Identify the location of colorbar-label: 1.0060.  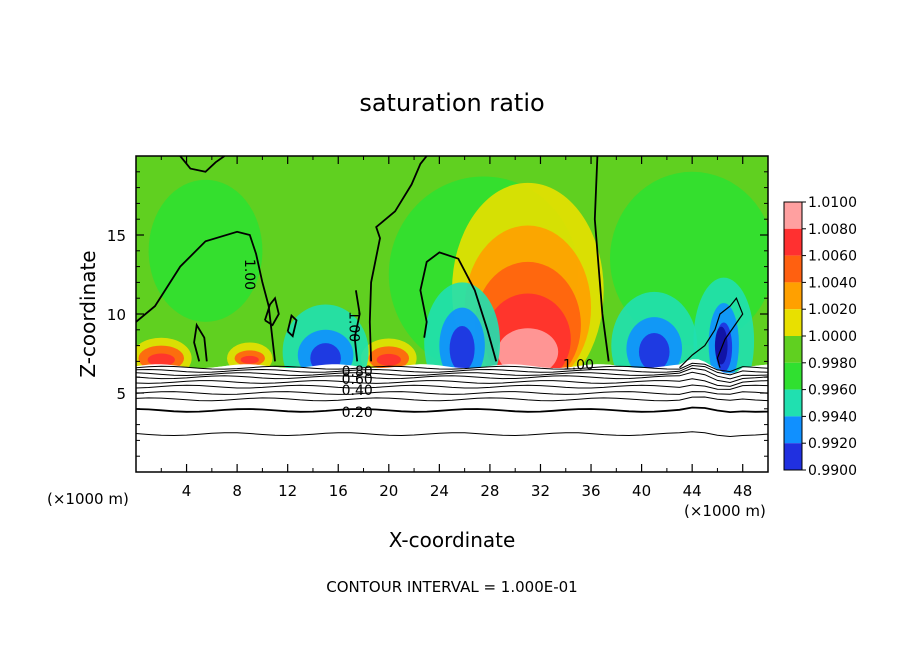
(832, 257).